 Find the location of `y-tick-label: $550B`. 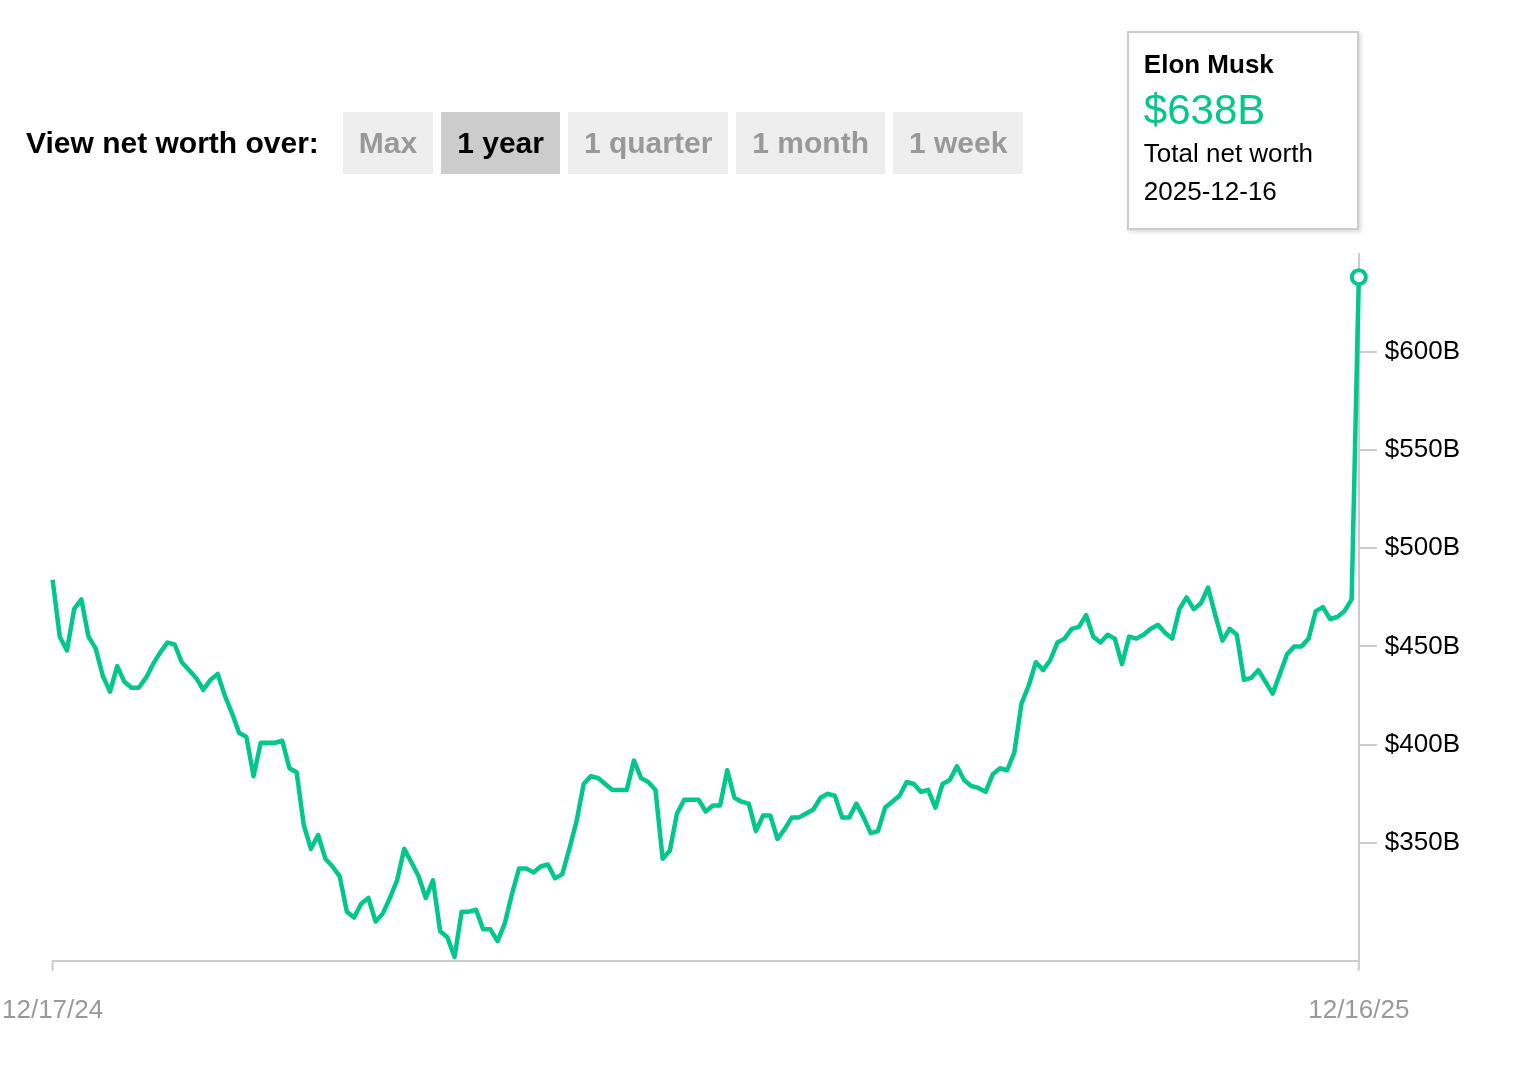

y-tick-label: $550B is located at coordinates (1422, 448).